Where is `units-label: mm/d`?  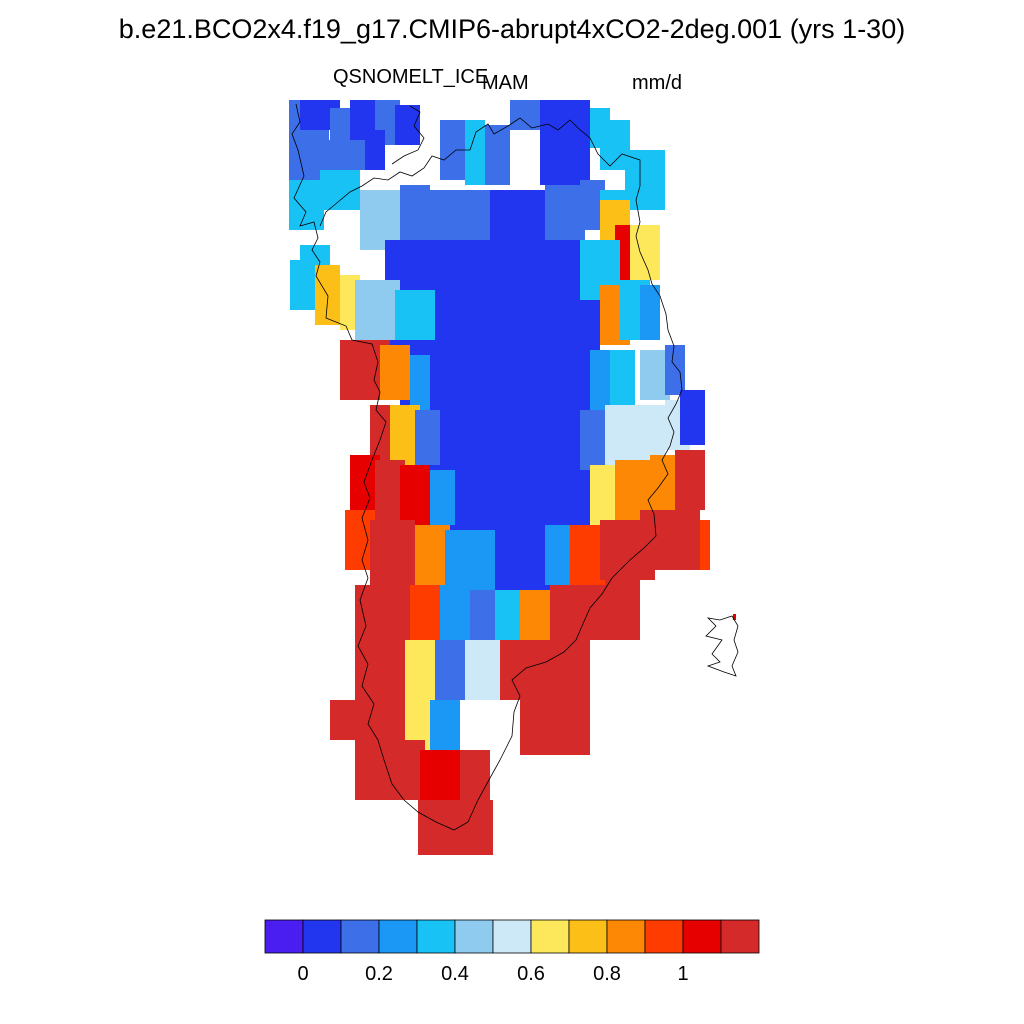
units-label: mm/d is located at coordinates (657, 83).